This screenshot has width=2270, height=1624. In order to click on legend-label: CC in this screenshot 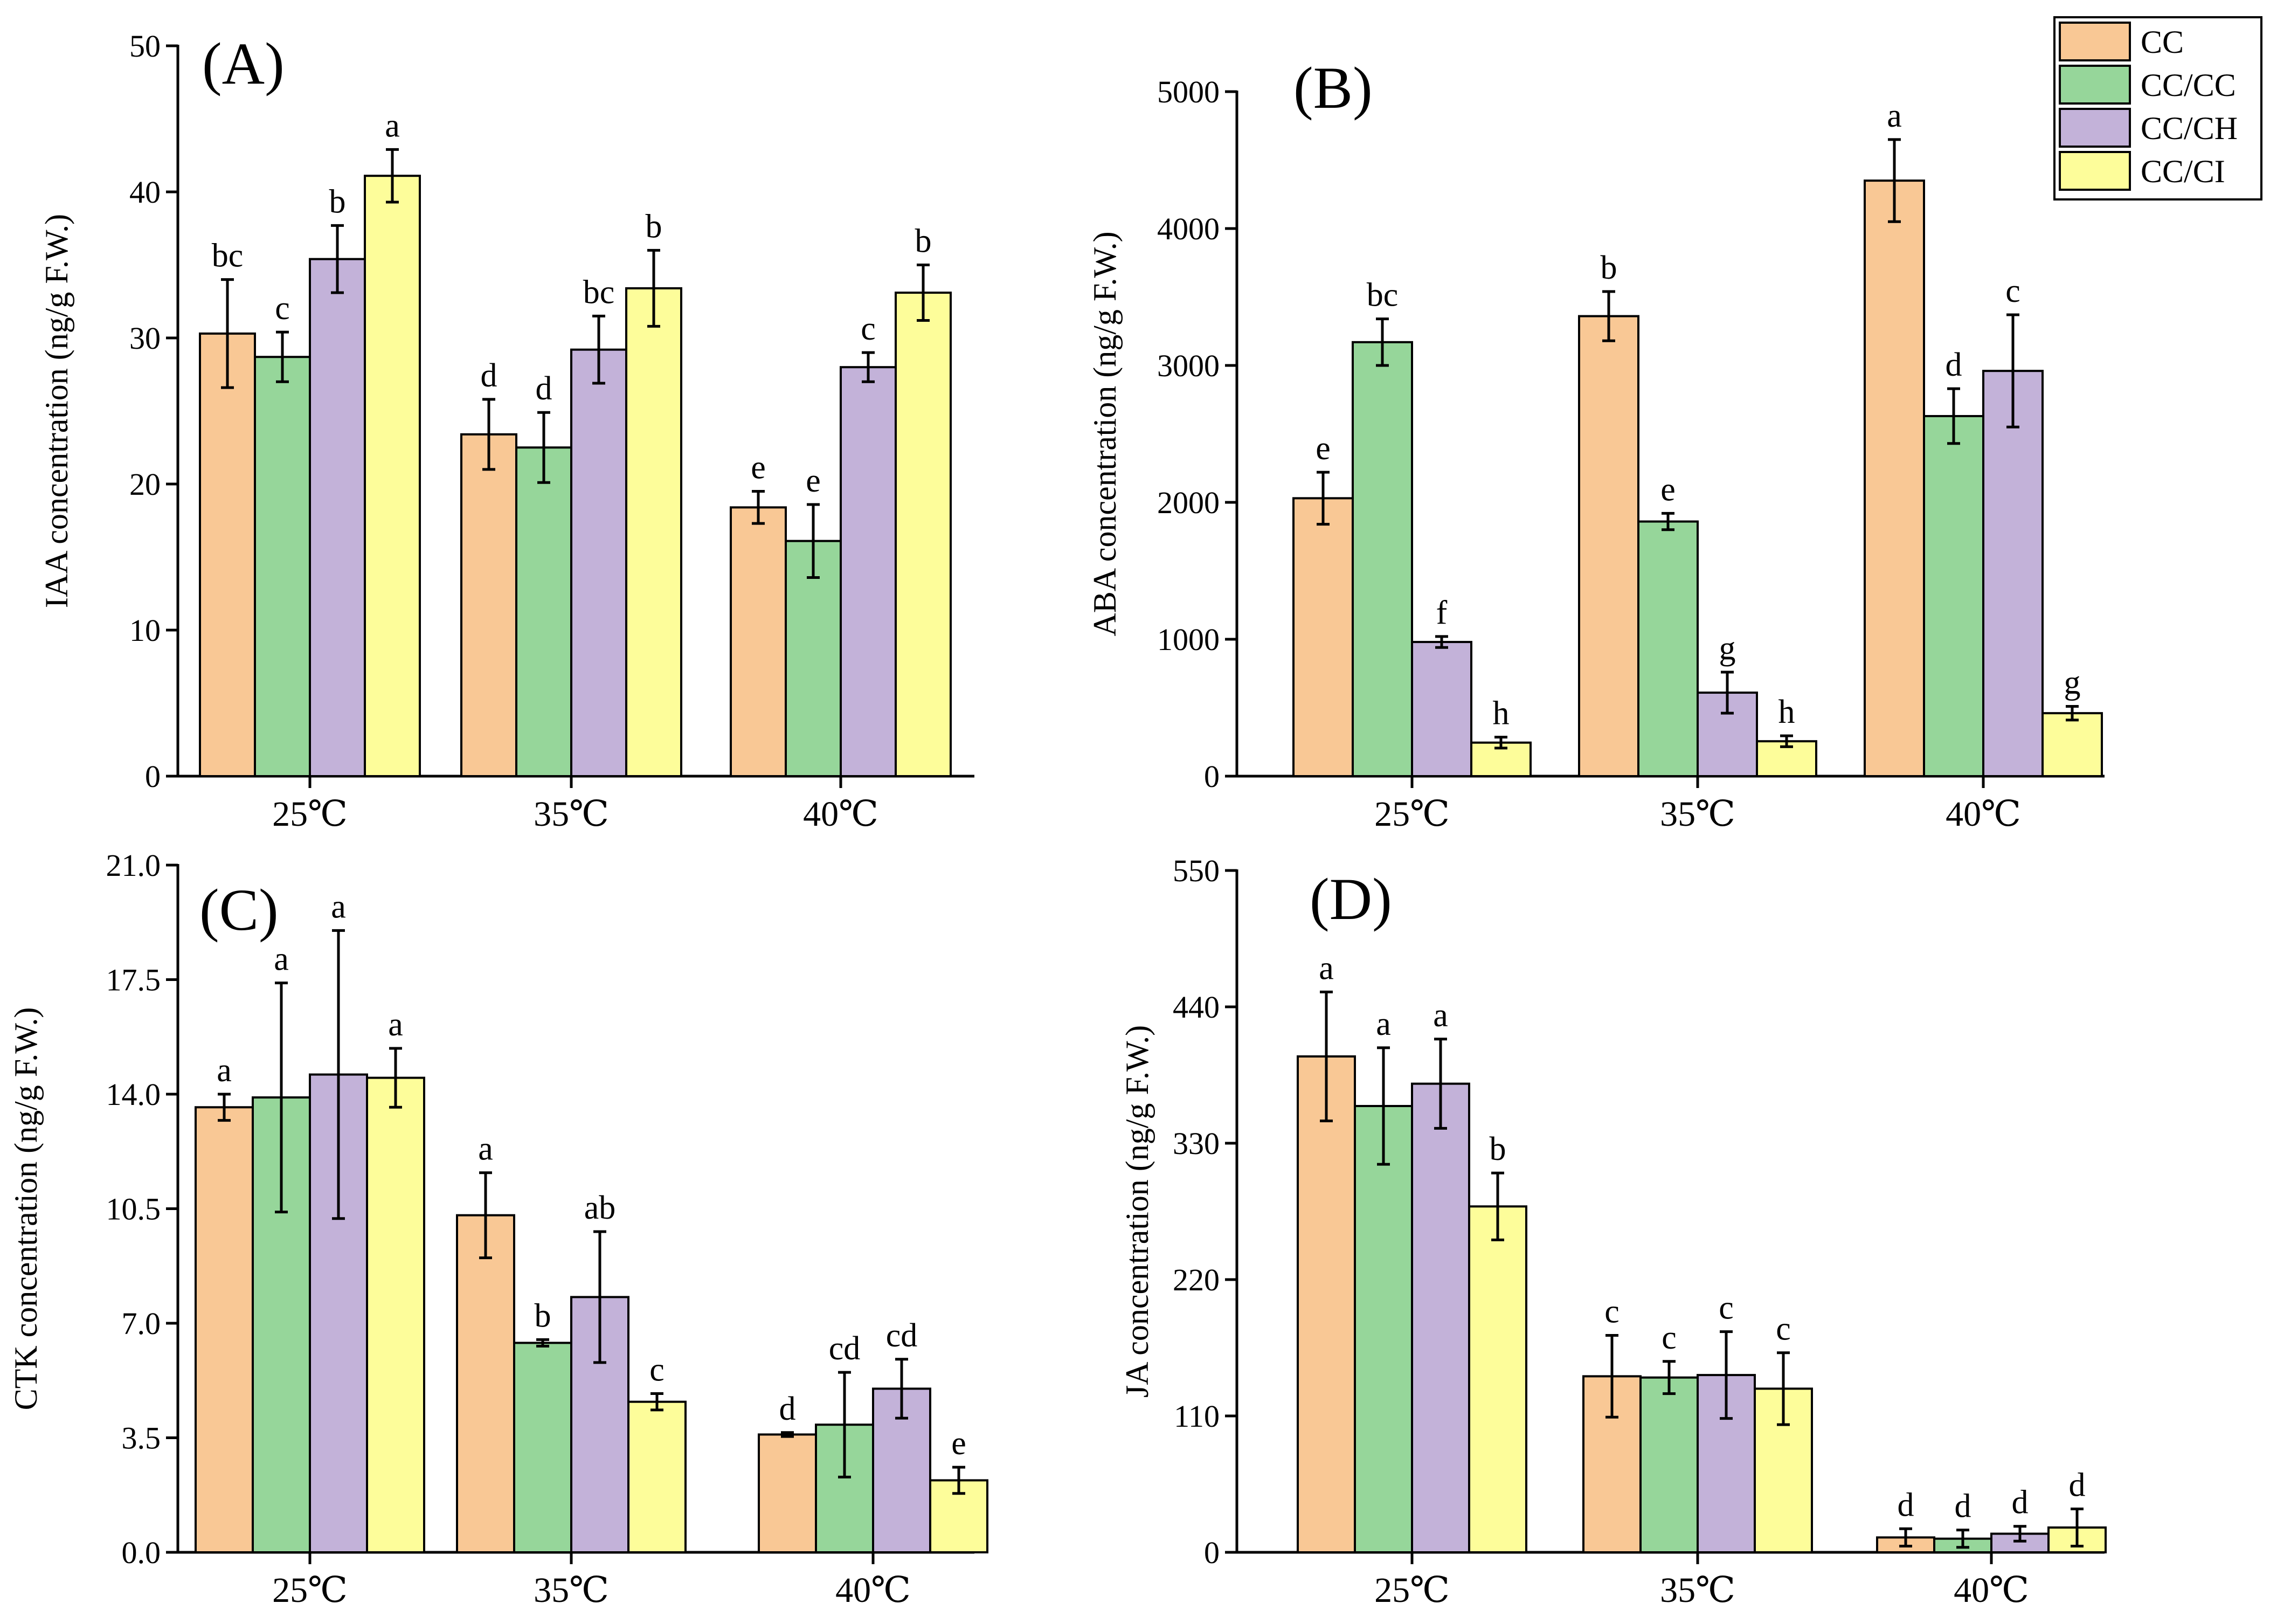, I will do `click(2162, 42)`.